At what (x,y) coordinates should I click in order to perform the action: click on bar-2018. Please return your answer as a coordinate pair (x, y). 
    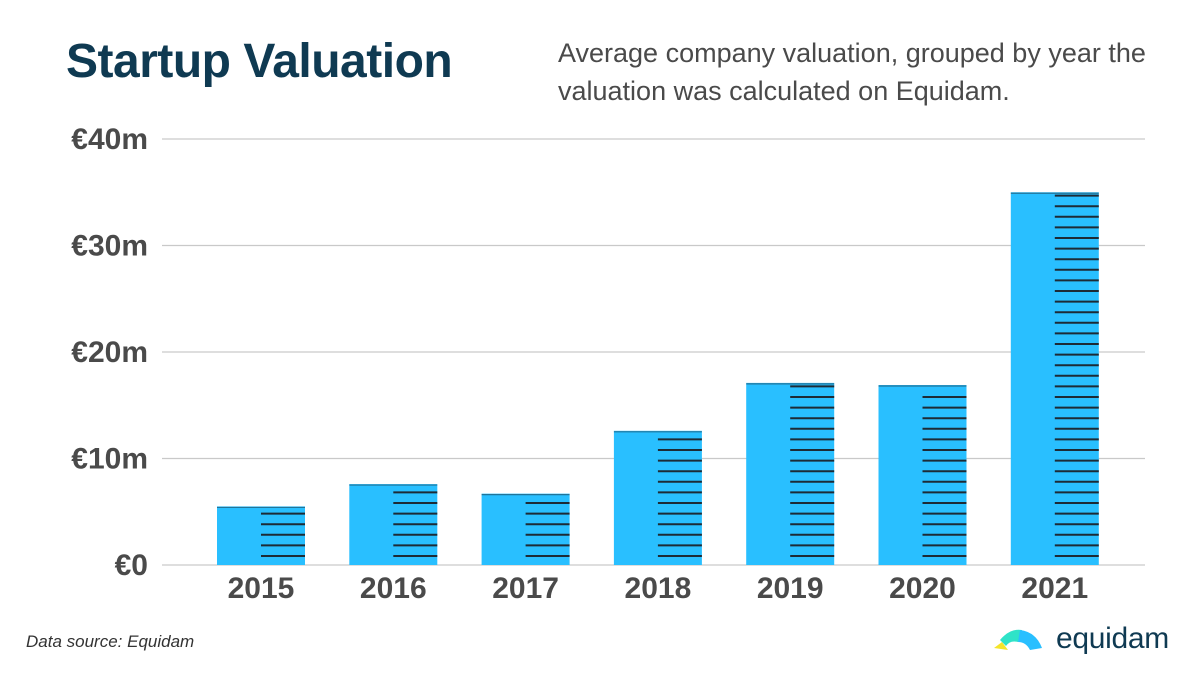
    Looking at the image, I should click on (657, 497).